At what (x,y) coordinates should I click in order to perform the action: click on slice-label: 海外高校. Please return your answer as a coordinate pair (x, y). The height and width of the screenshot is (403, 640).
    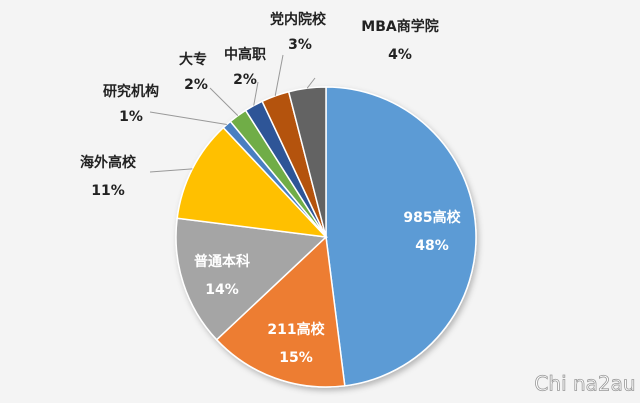
    Looking at the image, I should click on (108, 162).